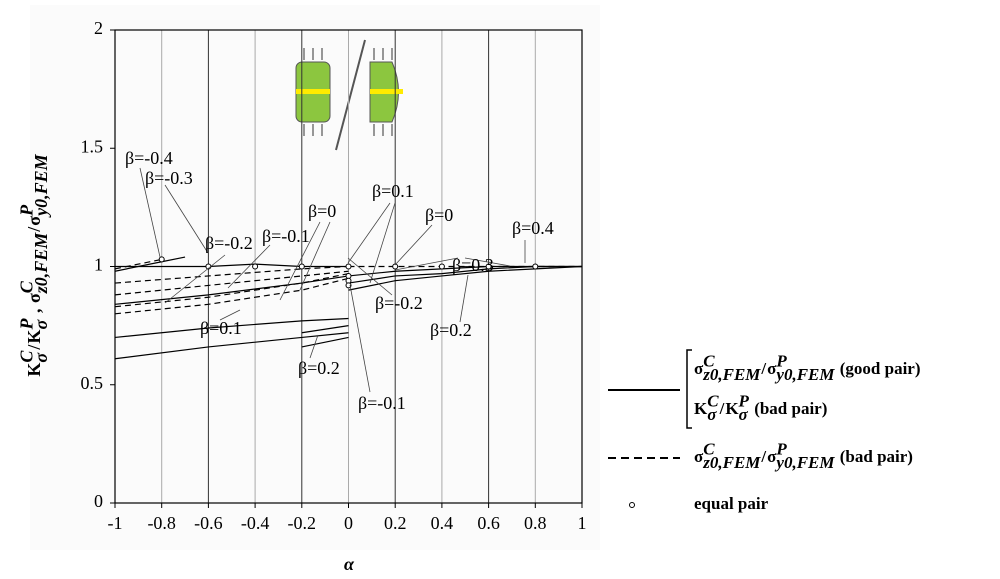  I want to click on y-tick-label: 1.5, so click(92, 146).